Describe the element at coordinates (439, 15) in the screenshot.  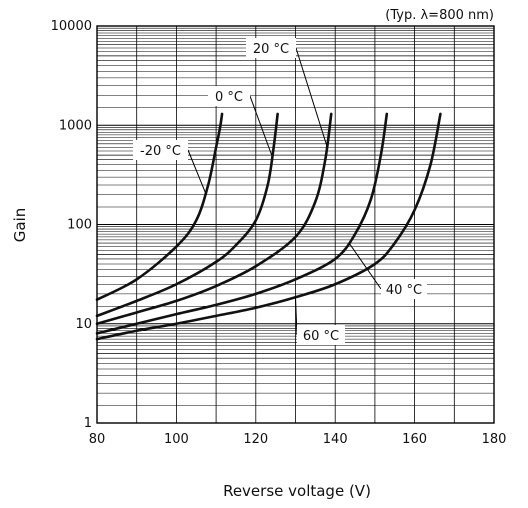
I see `chart-note: (Typ. λ=800 nm)` at that location.